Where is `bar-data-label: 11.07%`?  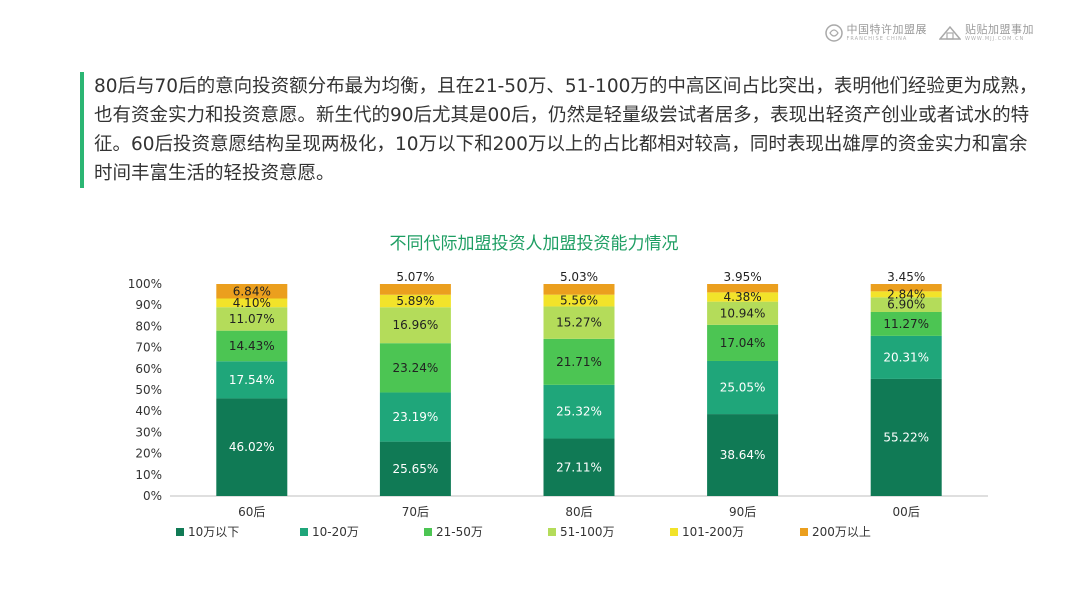
bar-data-label: 11.07% is located at coordinates (252, 319).